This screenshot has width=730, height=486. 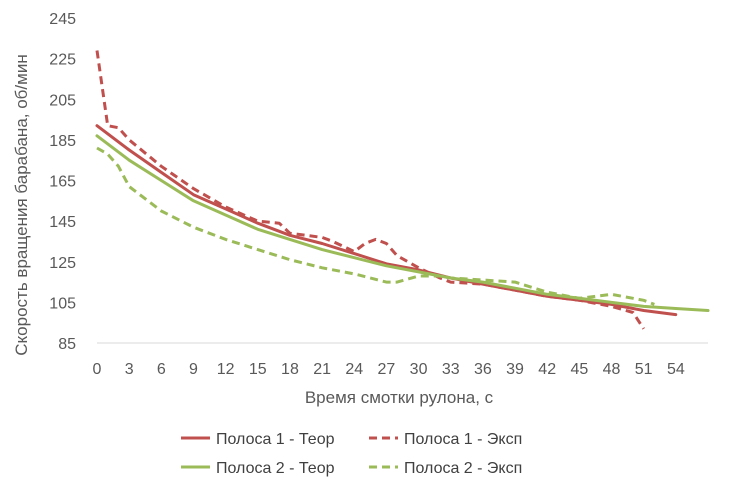 What do you see at coordinates (161, 369) in the screenshot?
I see `x-tick-label: 6` at bounding box center [161, 369].